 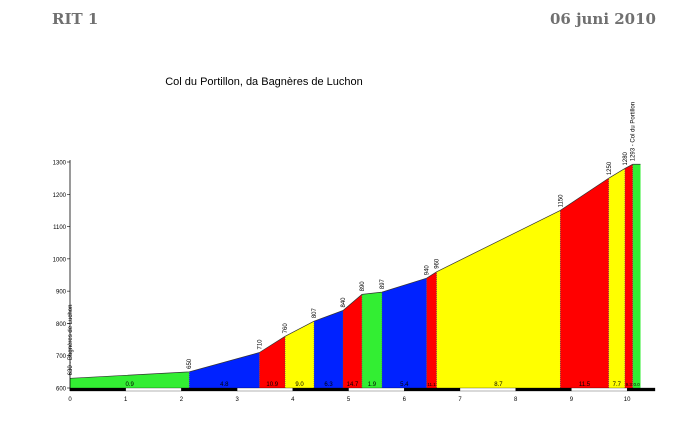 I want to click on x-tick-label: 8, so click(x=516, y=400).